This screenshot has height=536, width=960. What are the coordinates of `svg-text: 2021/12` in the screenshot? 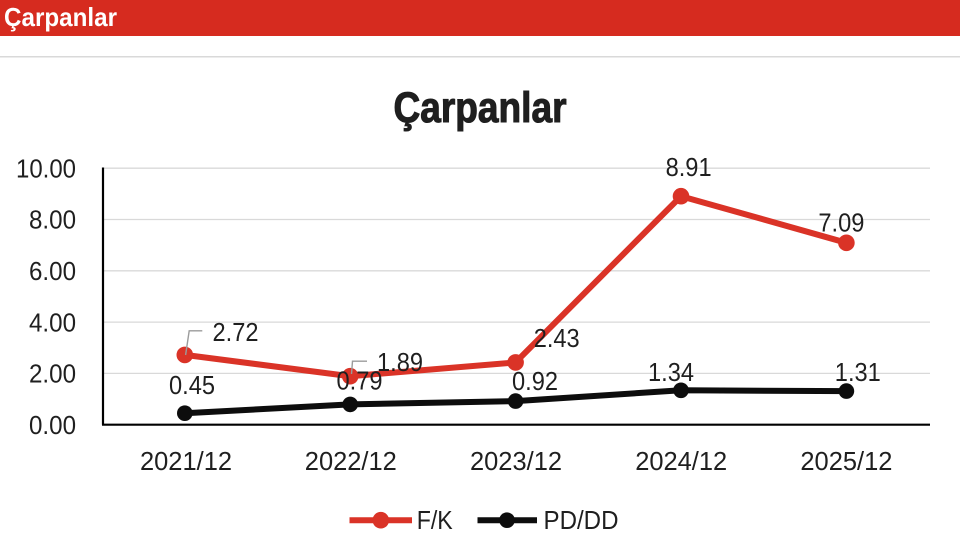 It's located at (186, 461).